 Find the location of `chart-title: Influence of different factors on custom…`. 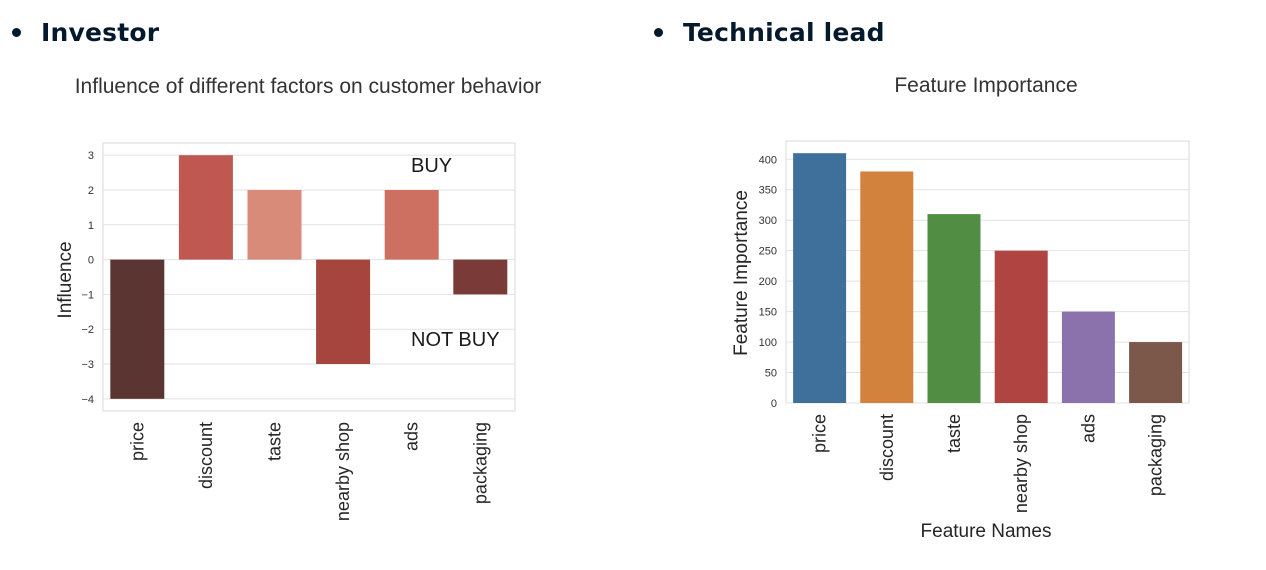

chart-title: Influence of different factors on custom… is located at coordinates (308, 86).